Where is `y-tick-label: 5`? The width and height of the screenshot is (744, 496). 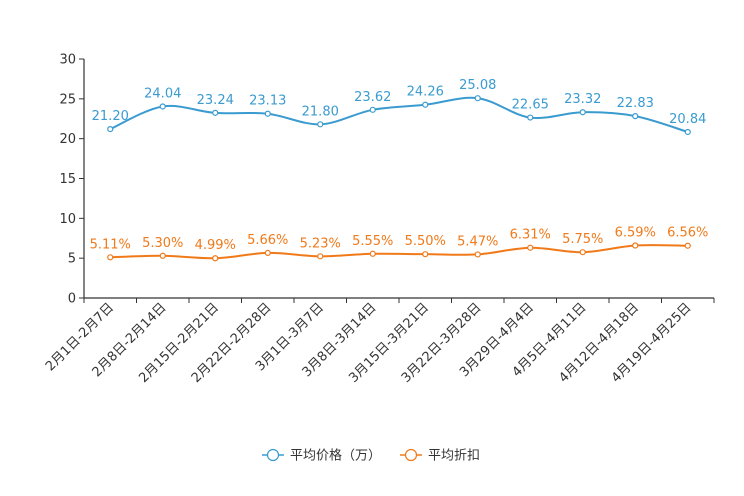
y-tick-label: 5 is located at coordinates (72, 259).